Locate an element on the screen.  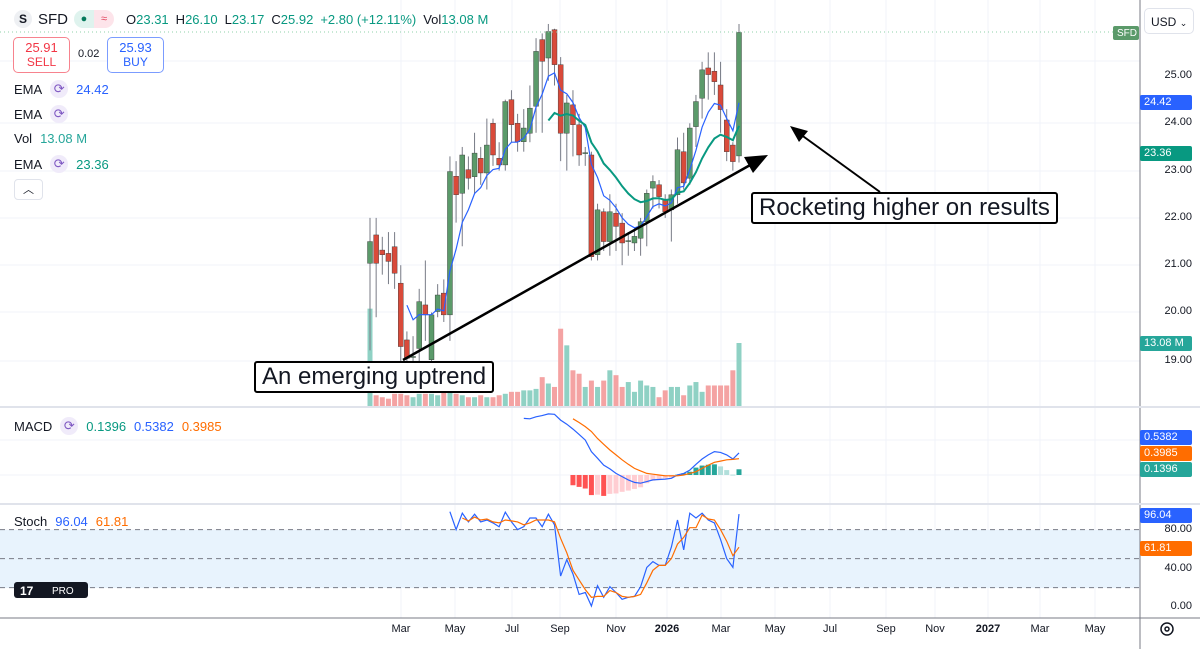
buy-button: 25.93 BUY is located at coordinates (135, 55).